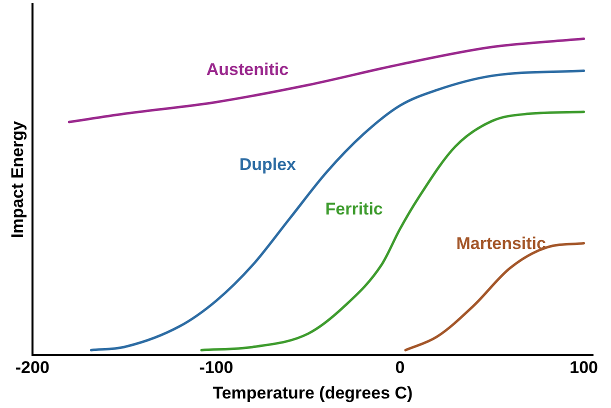 This screenshot has height=408, width=611. I want to click on x-tick-label: 100, so click(584, 368).